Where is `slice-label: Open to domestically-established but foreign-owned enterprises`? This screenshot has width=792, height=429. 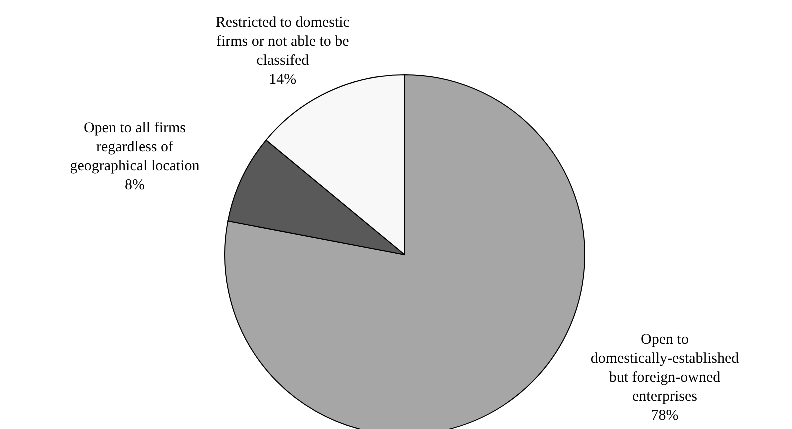 slice-label: Open to domestically-established but foreign-owned enterprises is located at coordinates (665, 368).